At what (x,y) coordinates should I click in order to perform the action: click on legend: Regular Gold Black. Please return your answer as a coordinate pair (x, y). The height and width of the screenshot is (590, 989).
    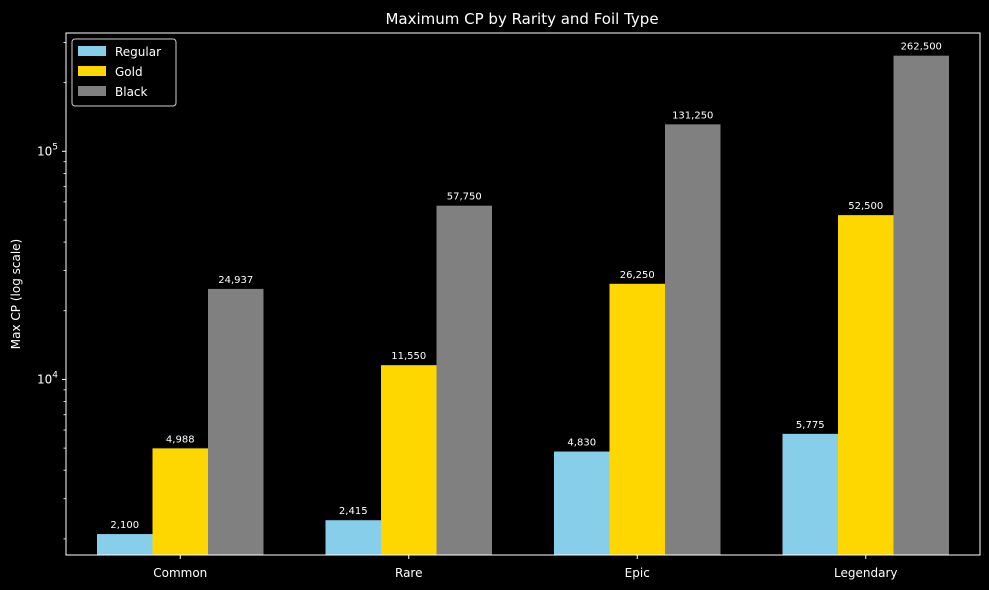
    Looking at the image, I should click on (124, 72).